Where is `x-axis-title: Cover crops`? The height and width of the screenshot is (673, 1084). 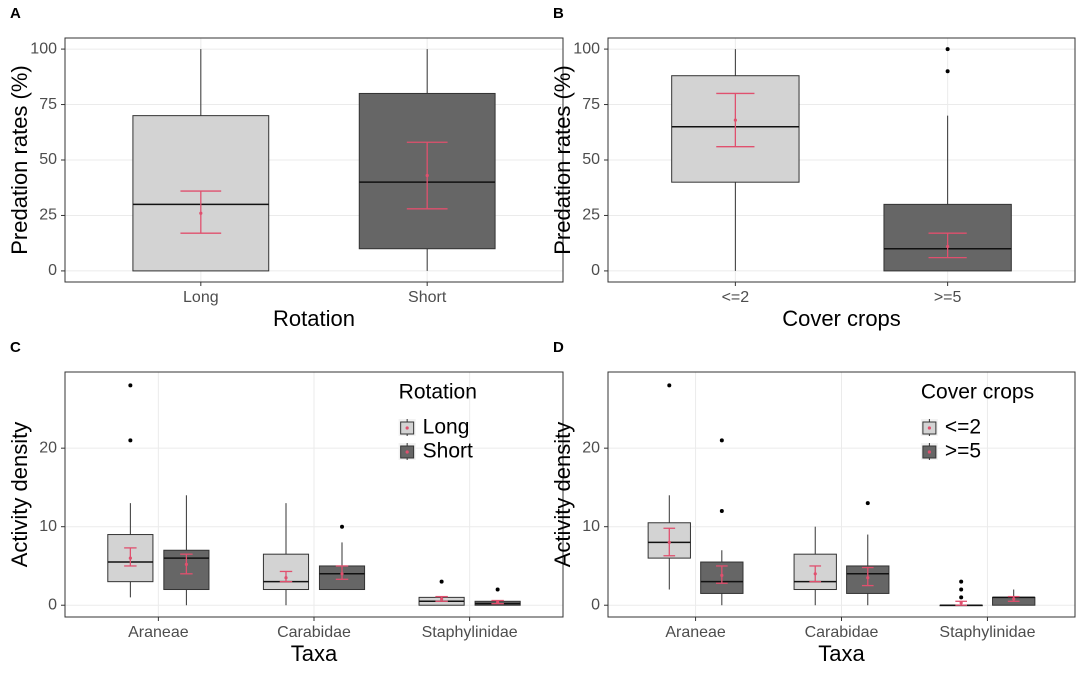
x-axis-title: Cover crops is located at coordinates (841, 318).